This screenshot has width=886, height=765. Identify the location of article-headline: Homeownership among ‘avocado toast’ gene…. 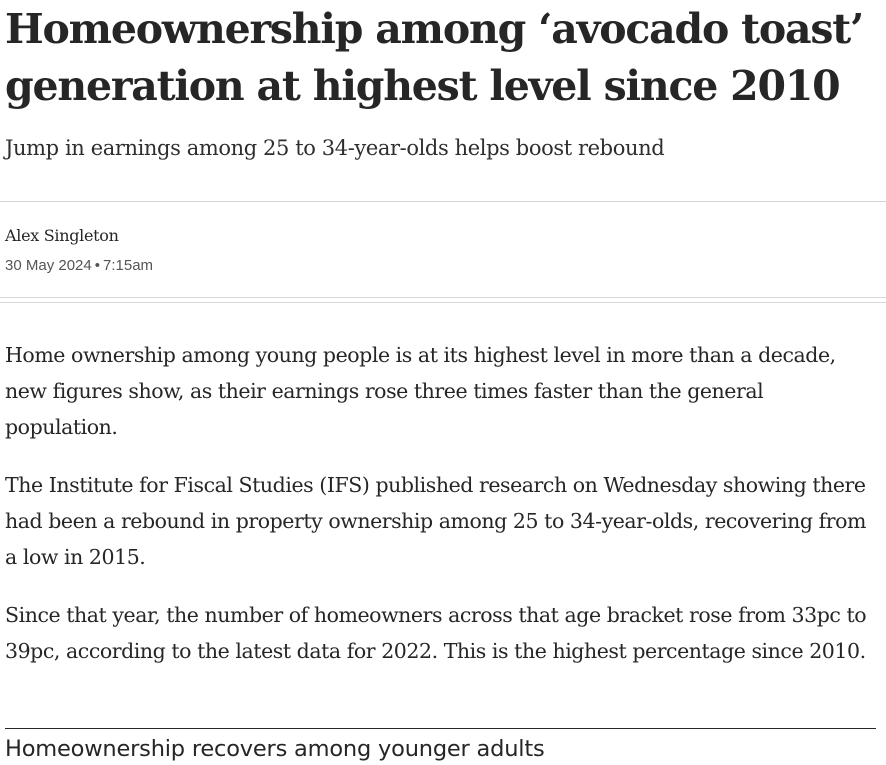
(434, 57).